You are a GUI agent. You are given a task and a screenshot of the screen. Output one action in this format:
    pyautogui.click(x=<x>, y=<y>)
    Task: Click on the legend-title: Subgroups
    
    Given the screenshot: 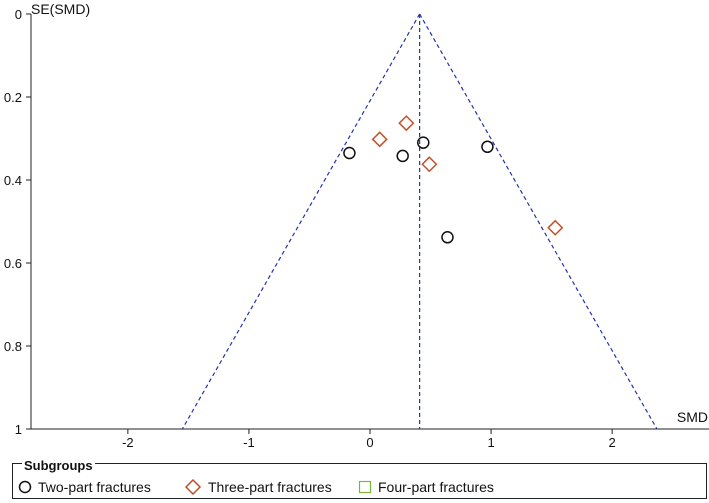 What is the action you would take?
    pyautogui.click(x=58, y=465)
    